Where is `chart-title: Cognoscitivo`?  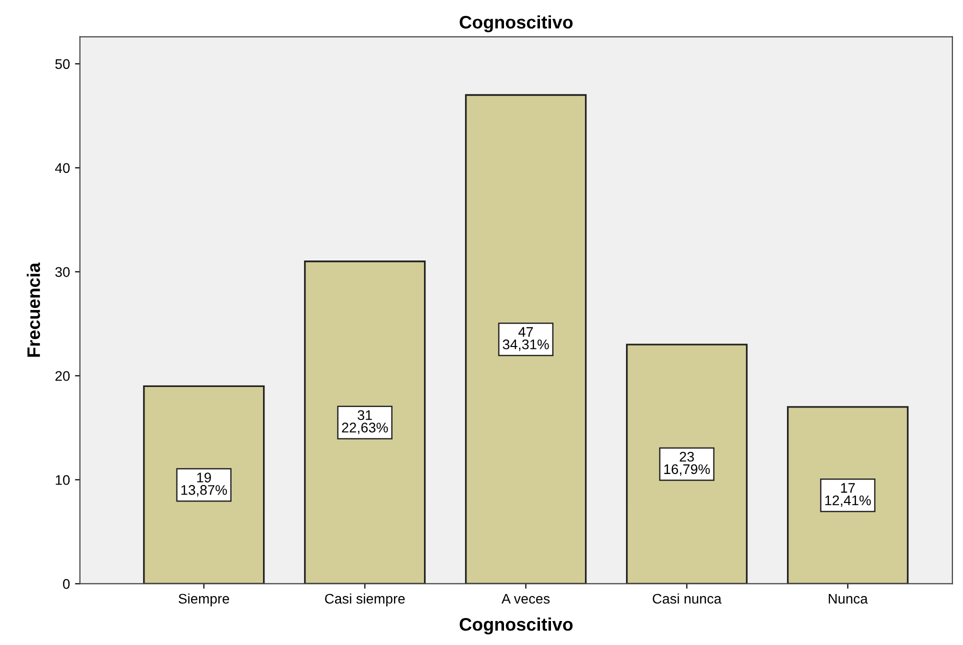 chart-title: Cognoscitivo is located at coordinates (516, 23).